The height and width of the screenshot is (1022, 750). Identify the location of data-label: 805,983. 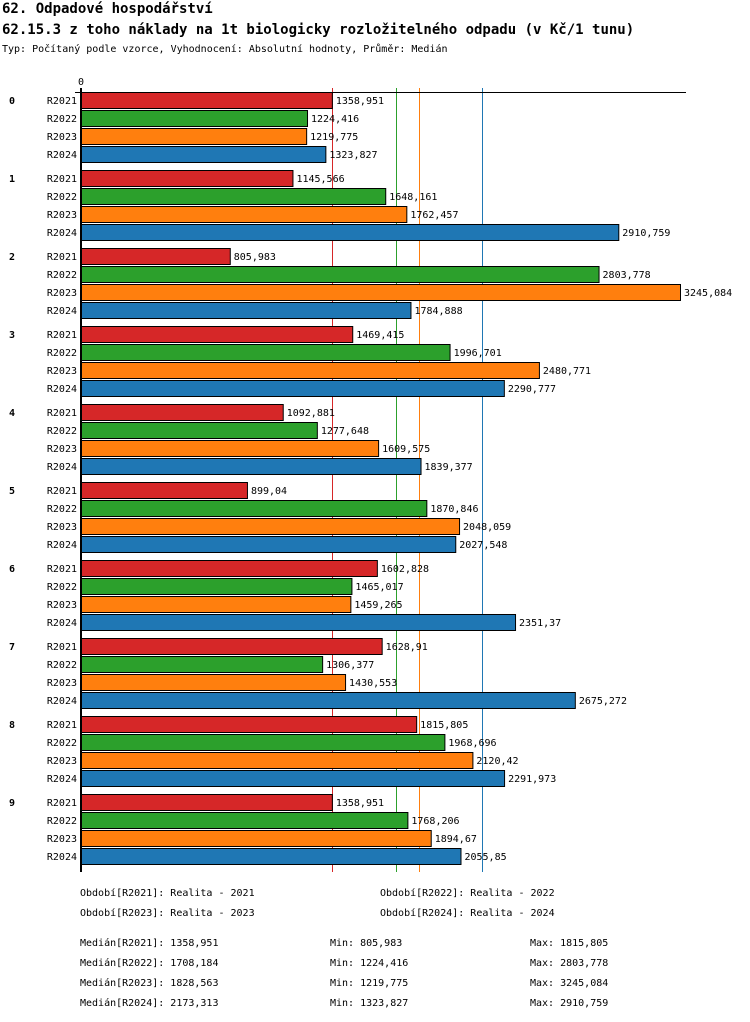
(255, 257).